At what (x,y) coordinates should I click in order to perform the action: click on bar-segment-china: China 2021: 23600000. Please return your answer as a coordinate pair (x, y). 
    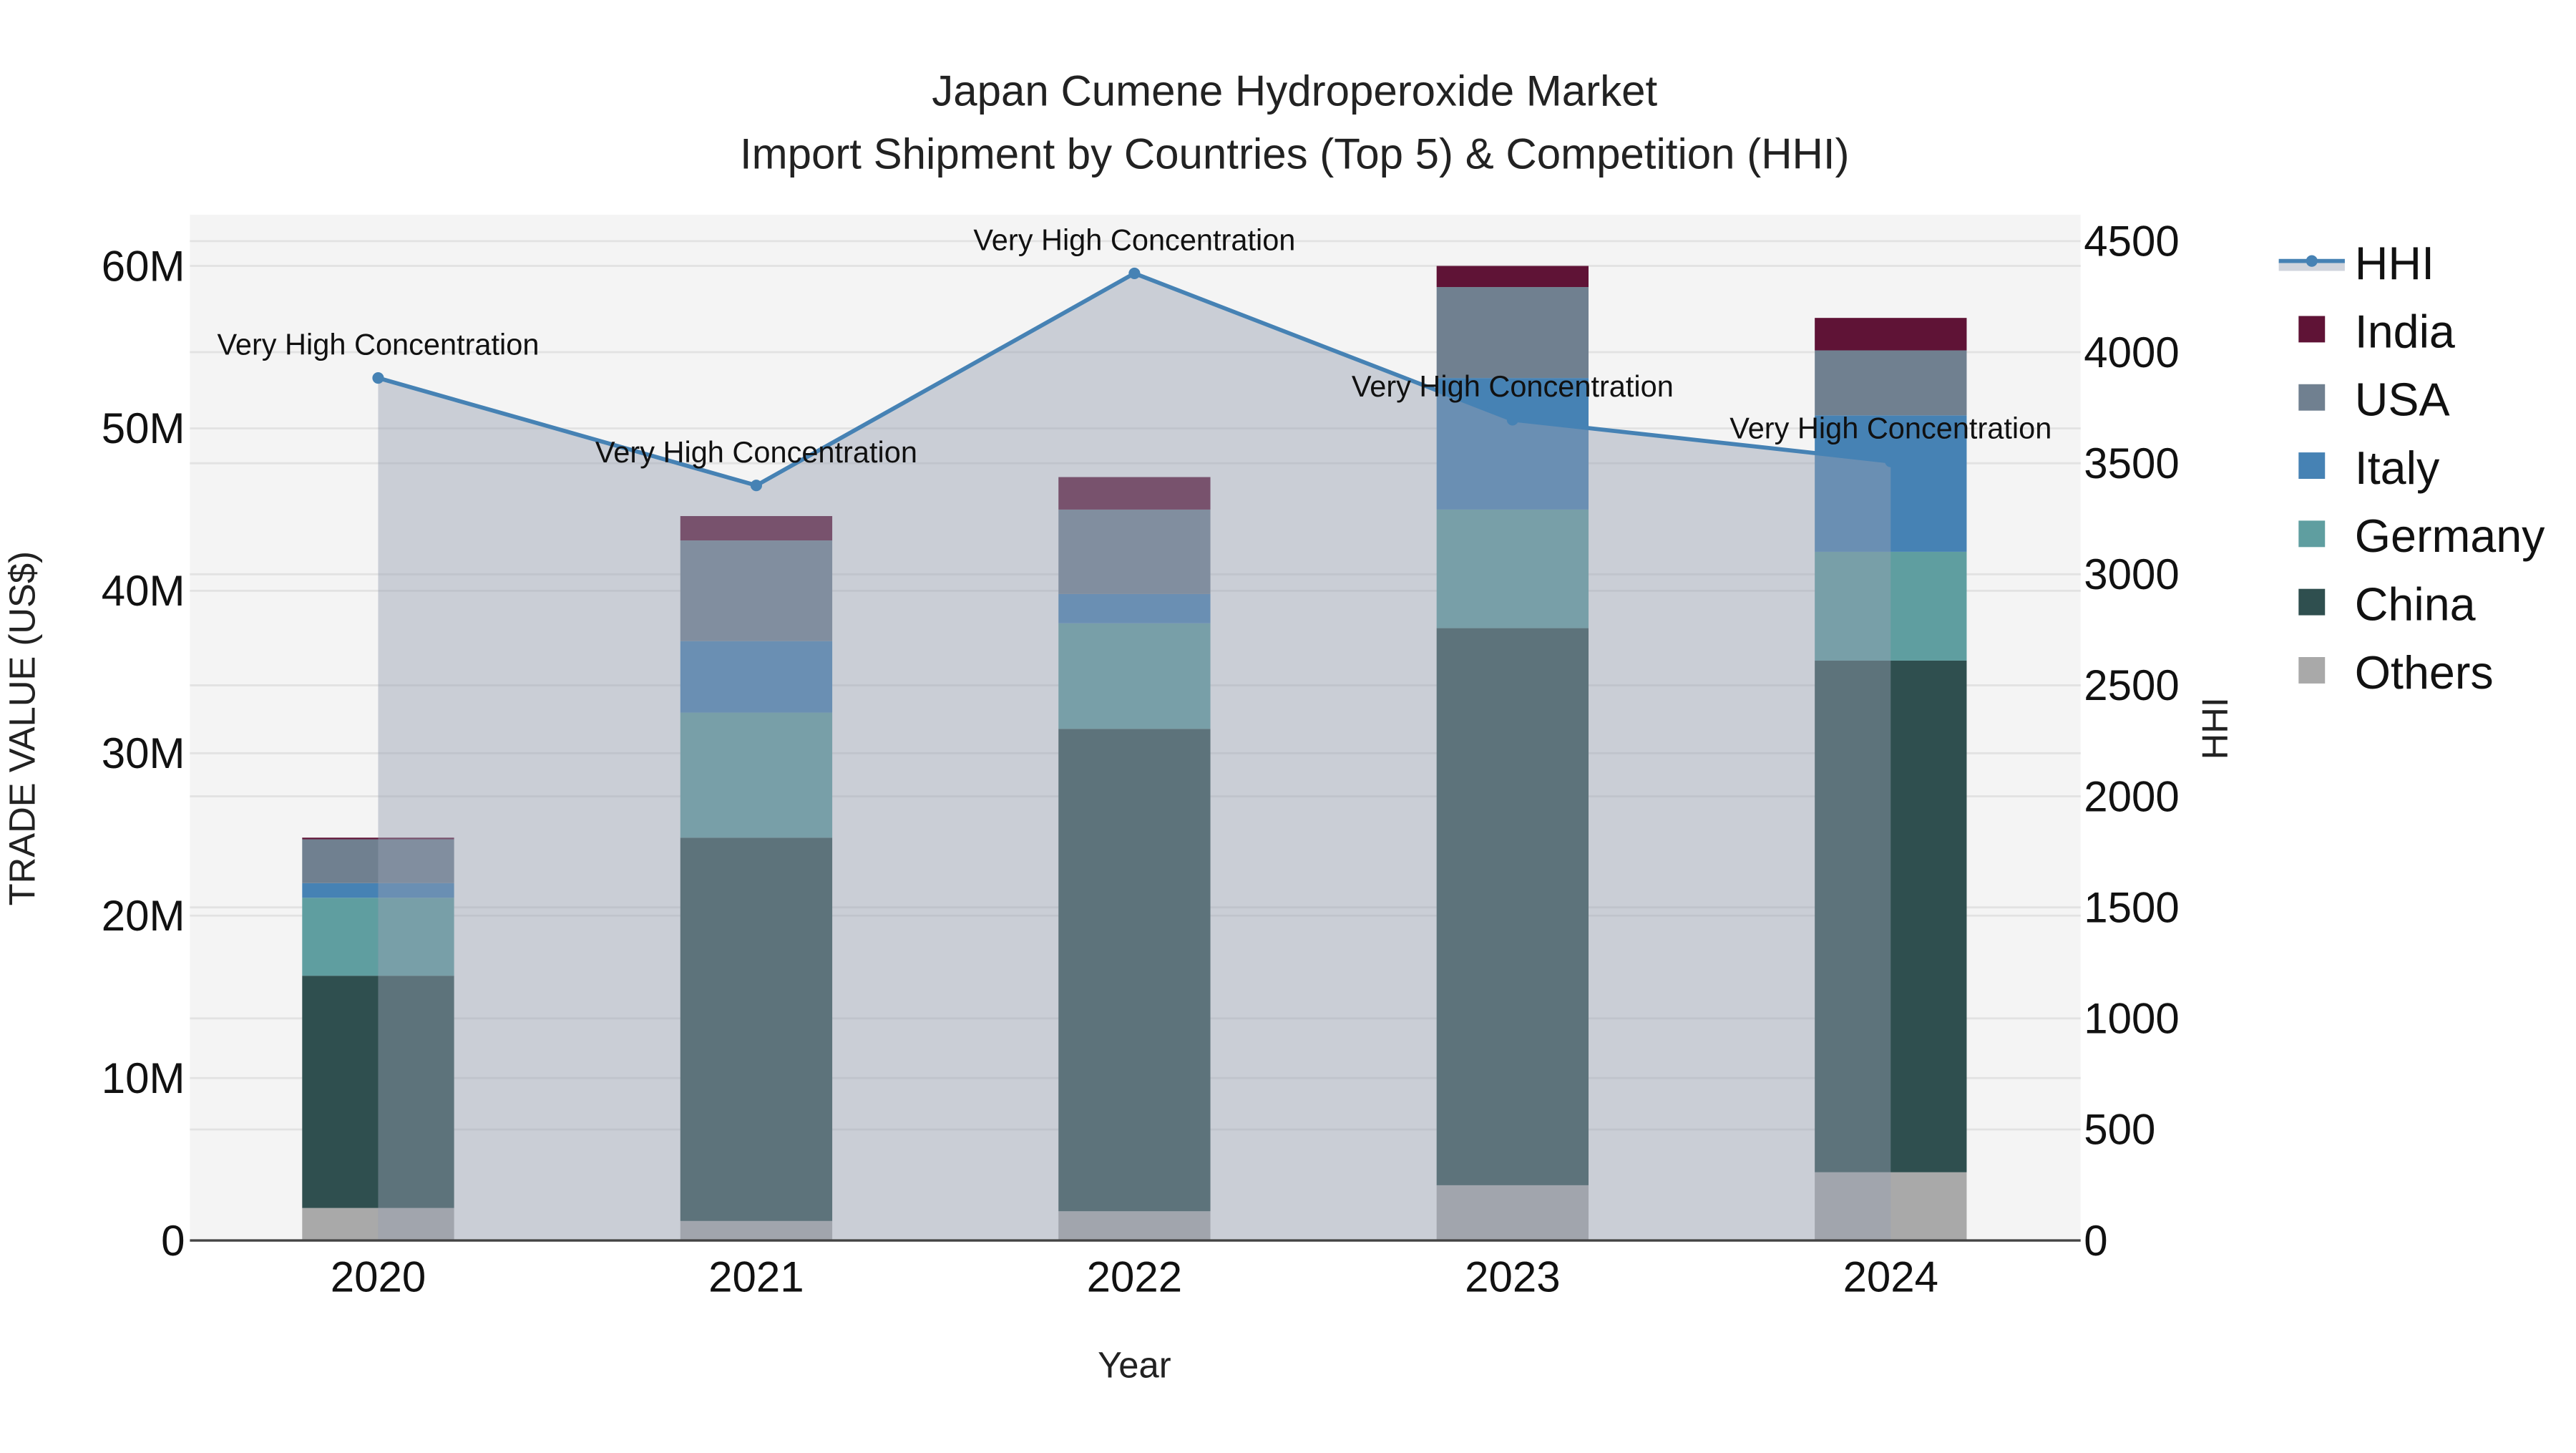
    Looking at the image, I should click on (756, 1029).